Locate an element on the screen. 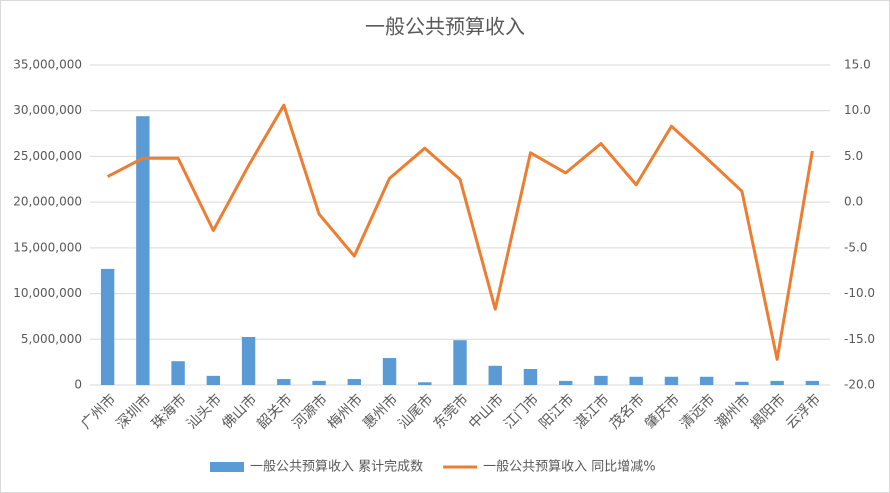 Image resolution: width=890 pixels, height=493 pixels. y-tick-label: 0 is located at coordinates (78, 385).